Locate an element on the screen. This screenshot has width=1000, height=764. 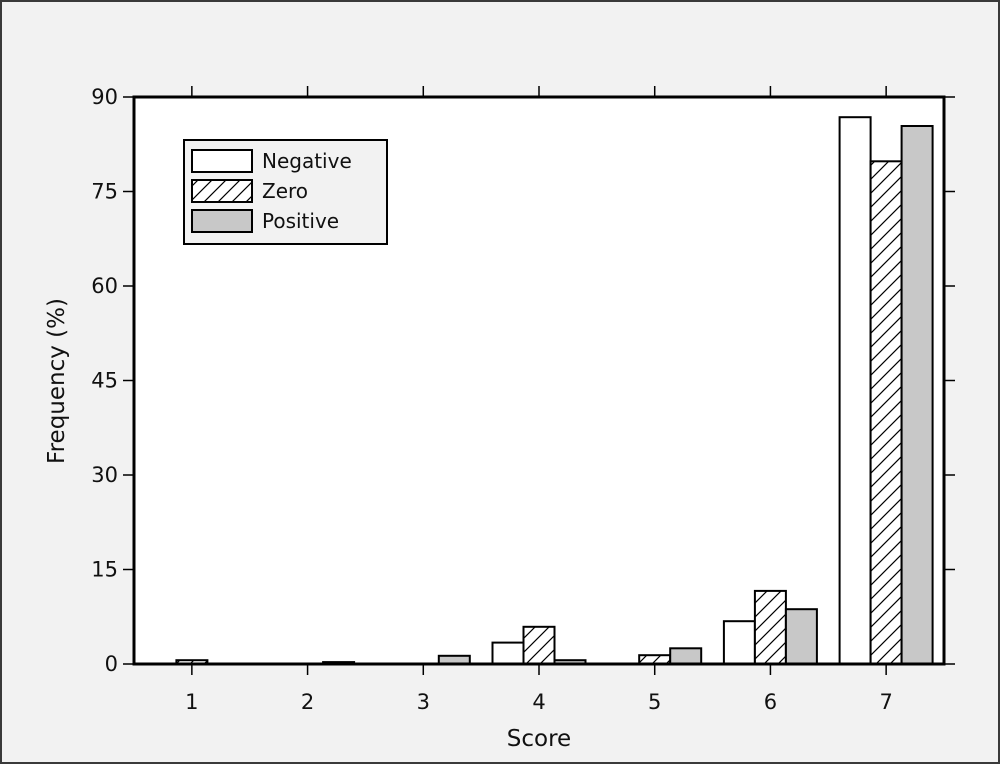
legend-label-negative: Negative is located at coordinates (307, 161).